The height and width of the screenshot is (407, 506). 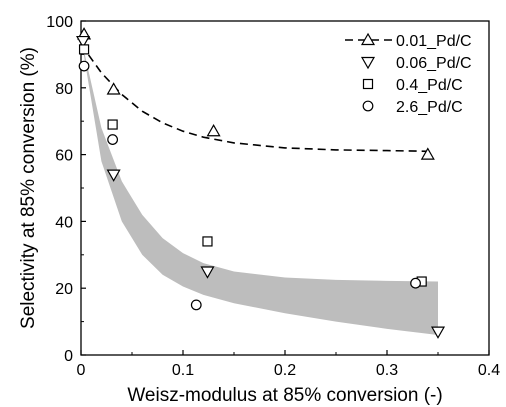 I want to click on legend-marker-triangle-down, so click(x=368, y=63).